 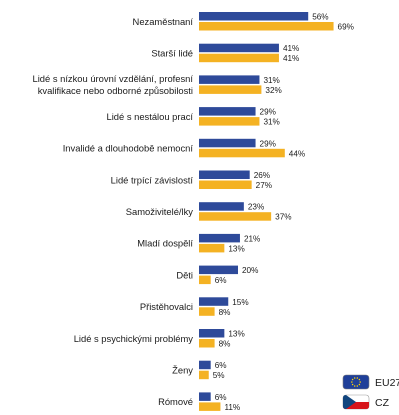 What do you see at coordinates (128, 148) in the screenshot?
I see `category-label: Invalidé a dlouhodobě nemocní` at bounding box center [128, 148].